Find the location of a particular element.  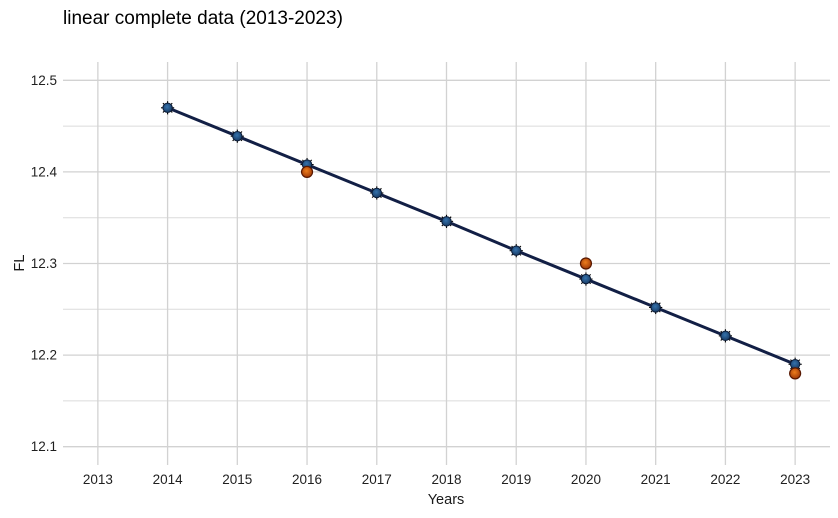

y-tick-label: 12.3 is located at coordinates (44, 263).